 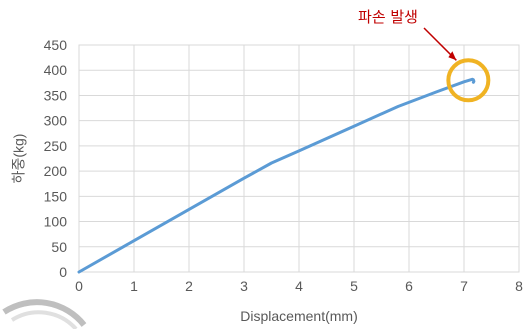 I want to click on x-tick-label: 4, so click(x=299, y=286).